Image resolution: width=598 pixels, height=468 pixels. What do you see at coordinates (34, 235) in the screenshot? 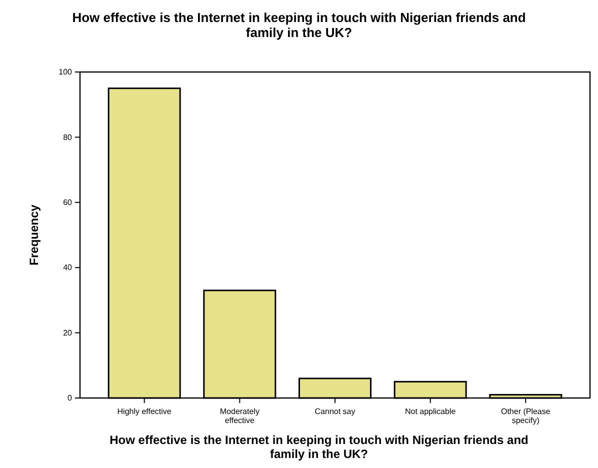
I see `y-axis-title: Frequency` at bounding box center [34, 235].